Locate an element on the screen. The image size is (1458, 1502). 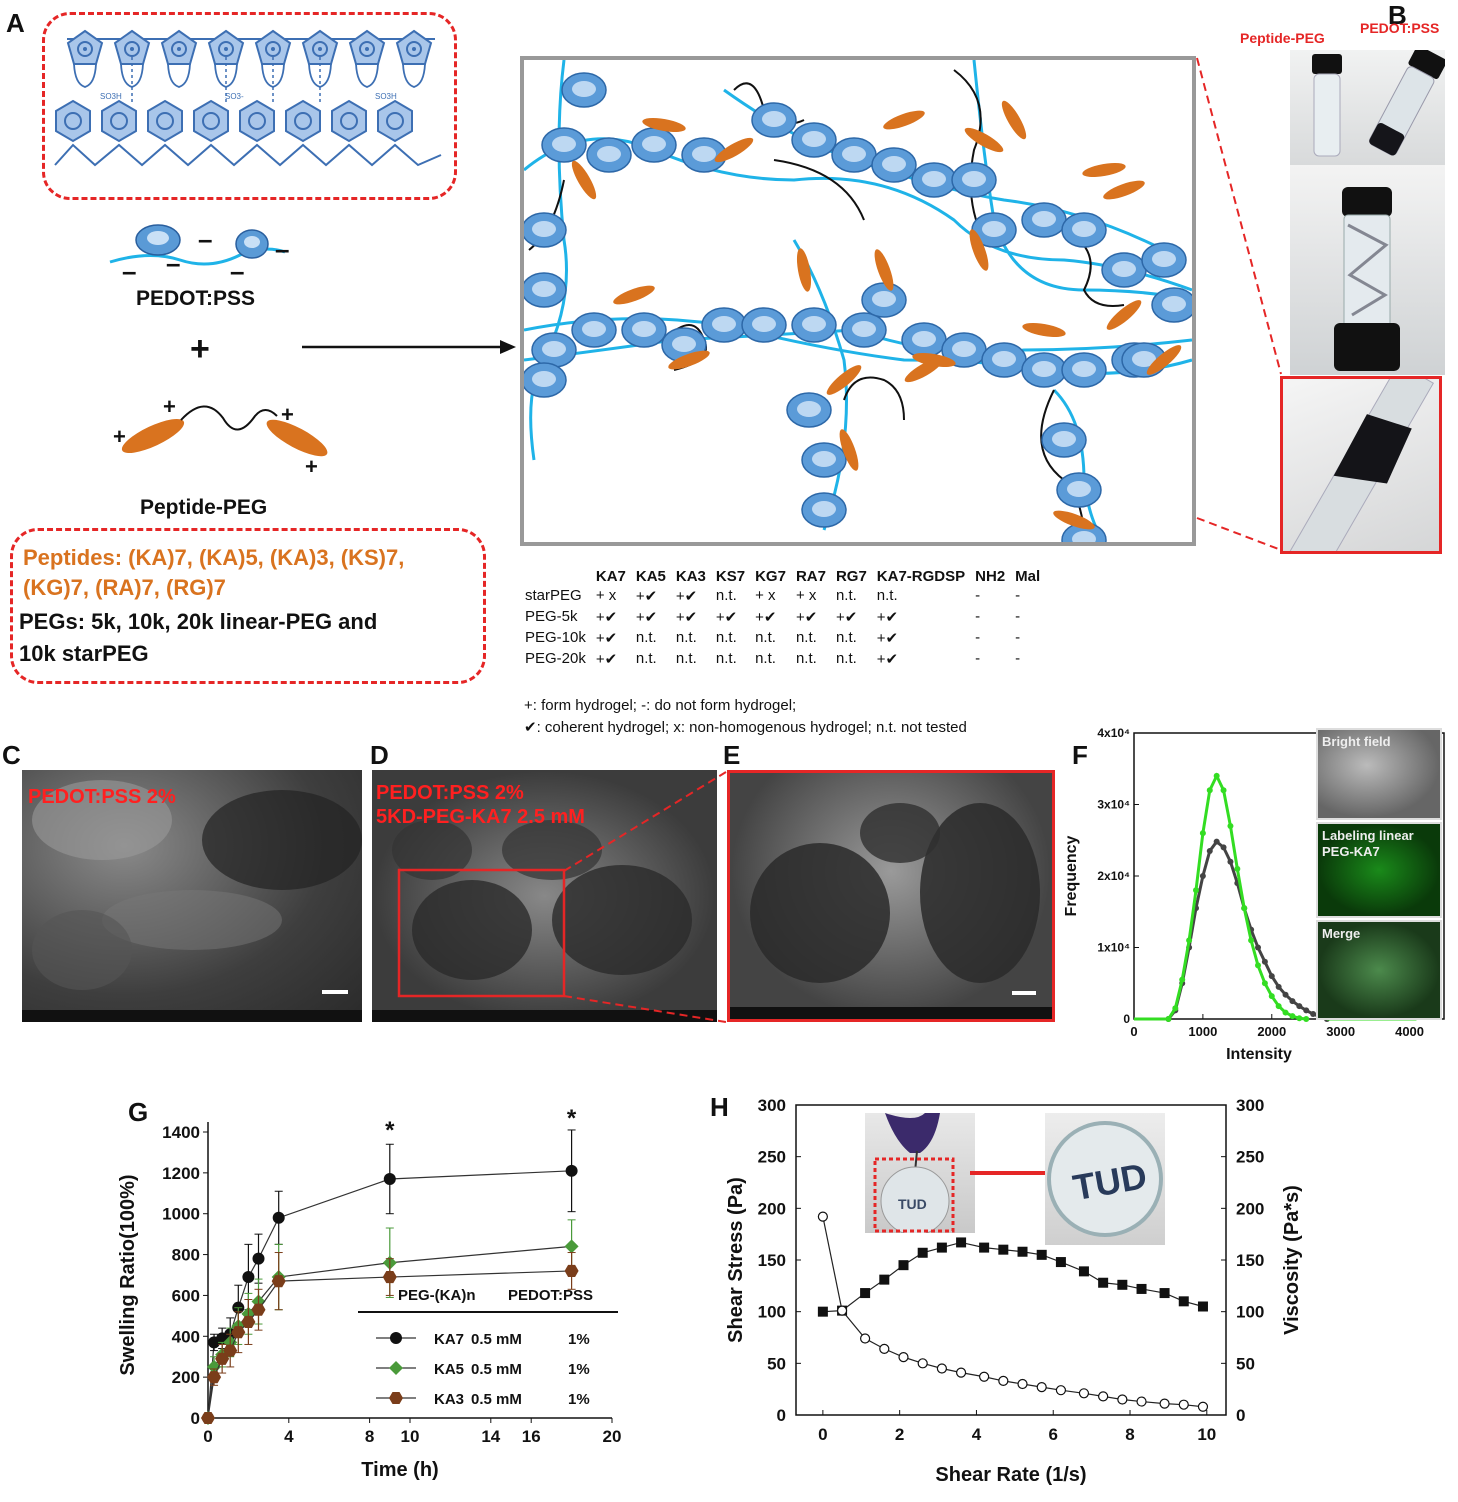
tud-dish-photo: TUD is located at coordinates (1105, 1179).